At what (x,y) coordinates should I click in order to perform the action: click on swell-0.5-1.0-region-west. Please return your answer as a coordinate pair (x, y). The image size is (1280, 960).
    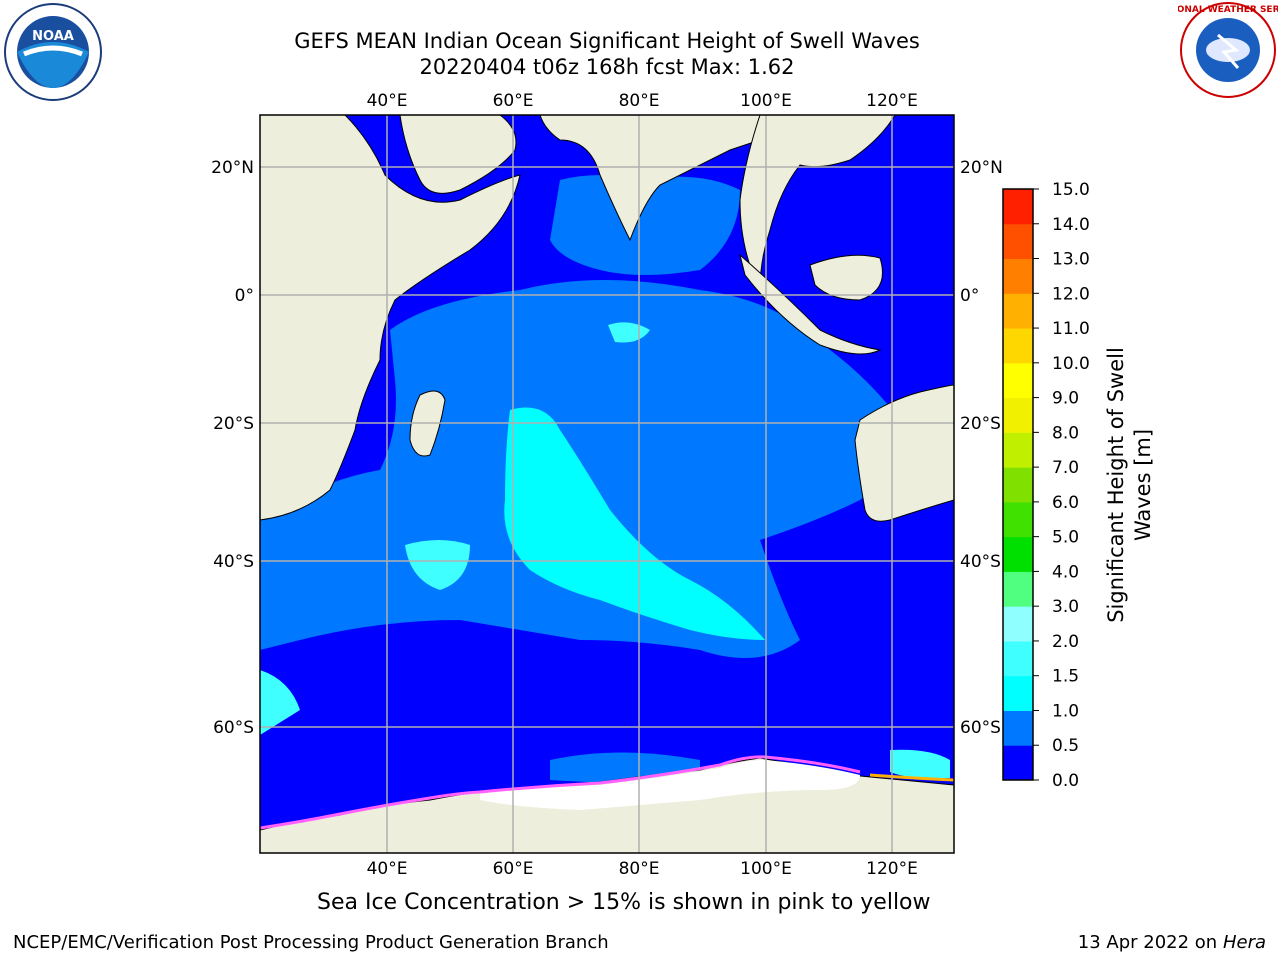
    Looking at the image, I should click on (320, 589).